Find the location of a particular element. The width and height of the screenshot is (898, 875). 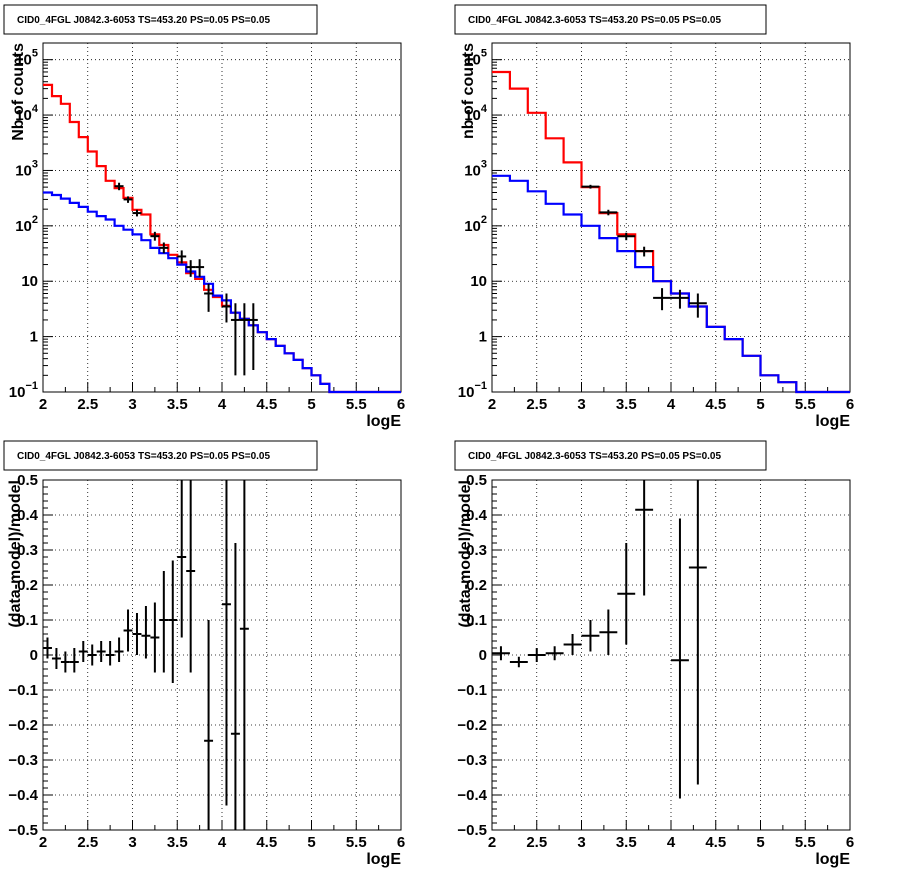

y-axis-title: nb of counts is located at coordinates (468, 91).